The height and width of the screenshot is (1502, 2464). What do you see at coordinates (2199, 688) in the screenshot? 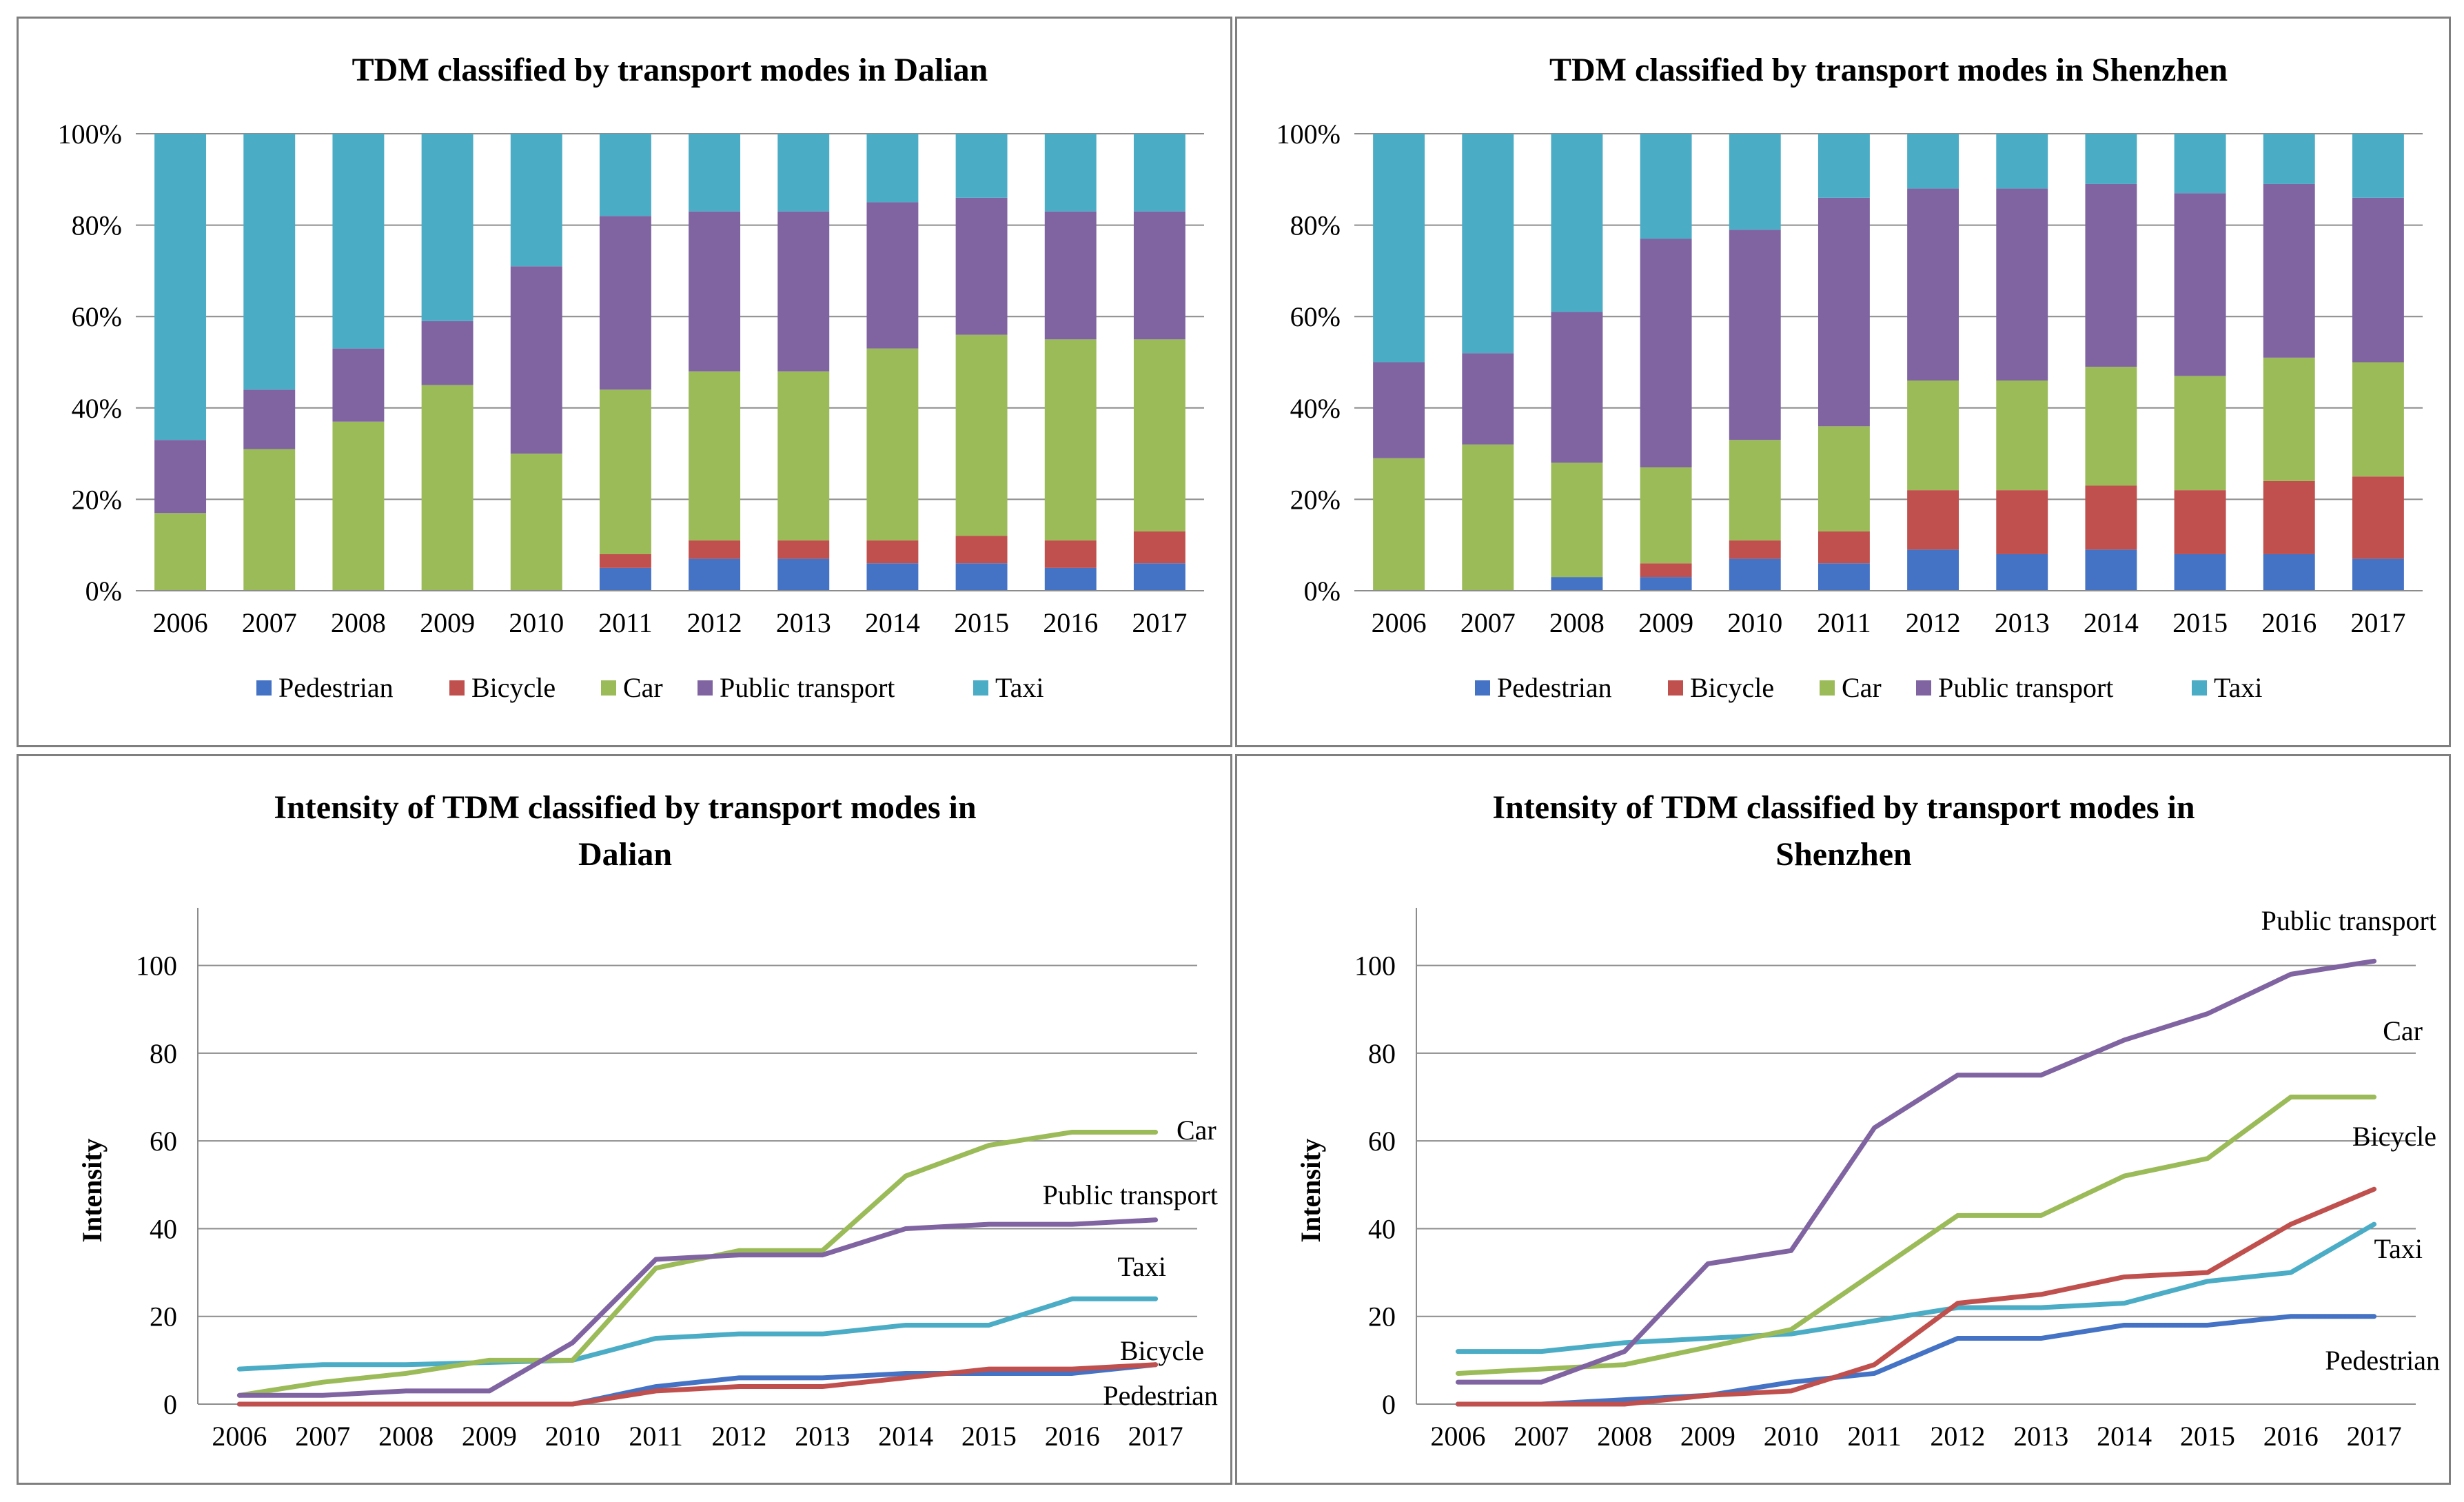
I see `legend-swatch-taxi` at bounding box center [2199, 688].